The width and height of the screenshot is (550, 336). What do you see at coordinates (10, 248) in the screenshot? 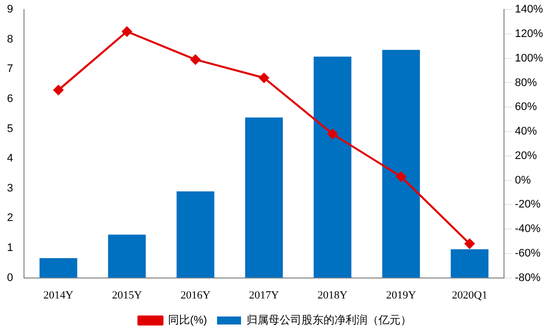
I see `y-tick-label: 1` at bounding box center [10, 248].